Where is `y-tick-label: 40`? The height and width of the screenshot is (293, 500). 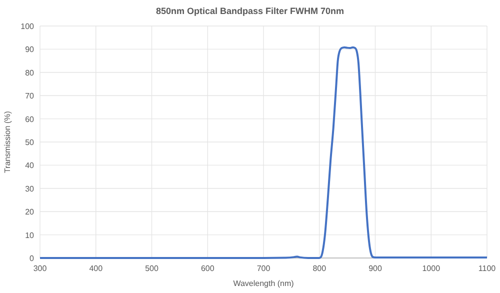 y-tick-label: 40 is located at coordinates (30, 165).